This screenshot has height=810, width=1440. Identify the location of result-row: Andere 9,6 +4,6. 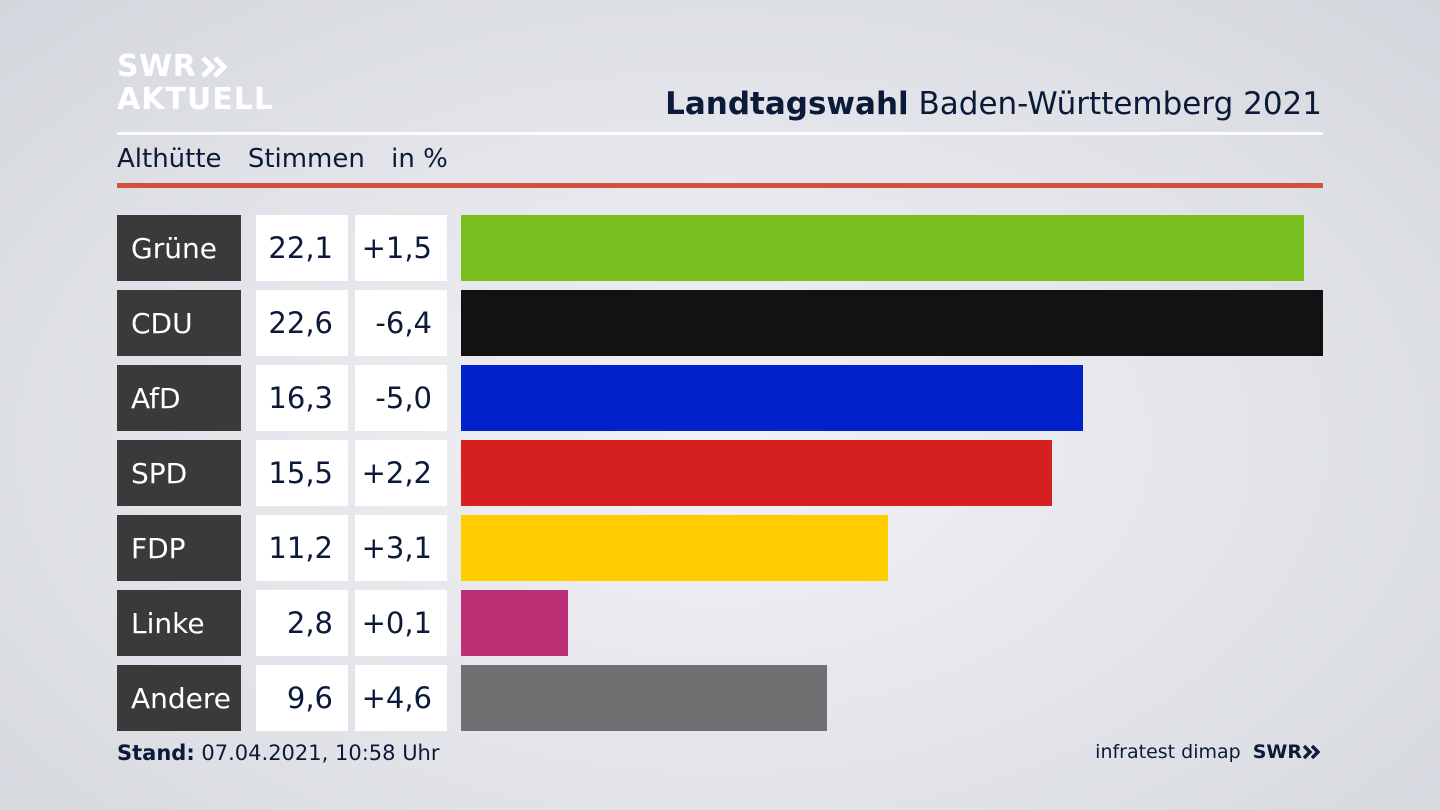
(720, 698).